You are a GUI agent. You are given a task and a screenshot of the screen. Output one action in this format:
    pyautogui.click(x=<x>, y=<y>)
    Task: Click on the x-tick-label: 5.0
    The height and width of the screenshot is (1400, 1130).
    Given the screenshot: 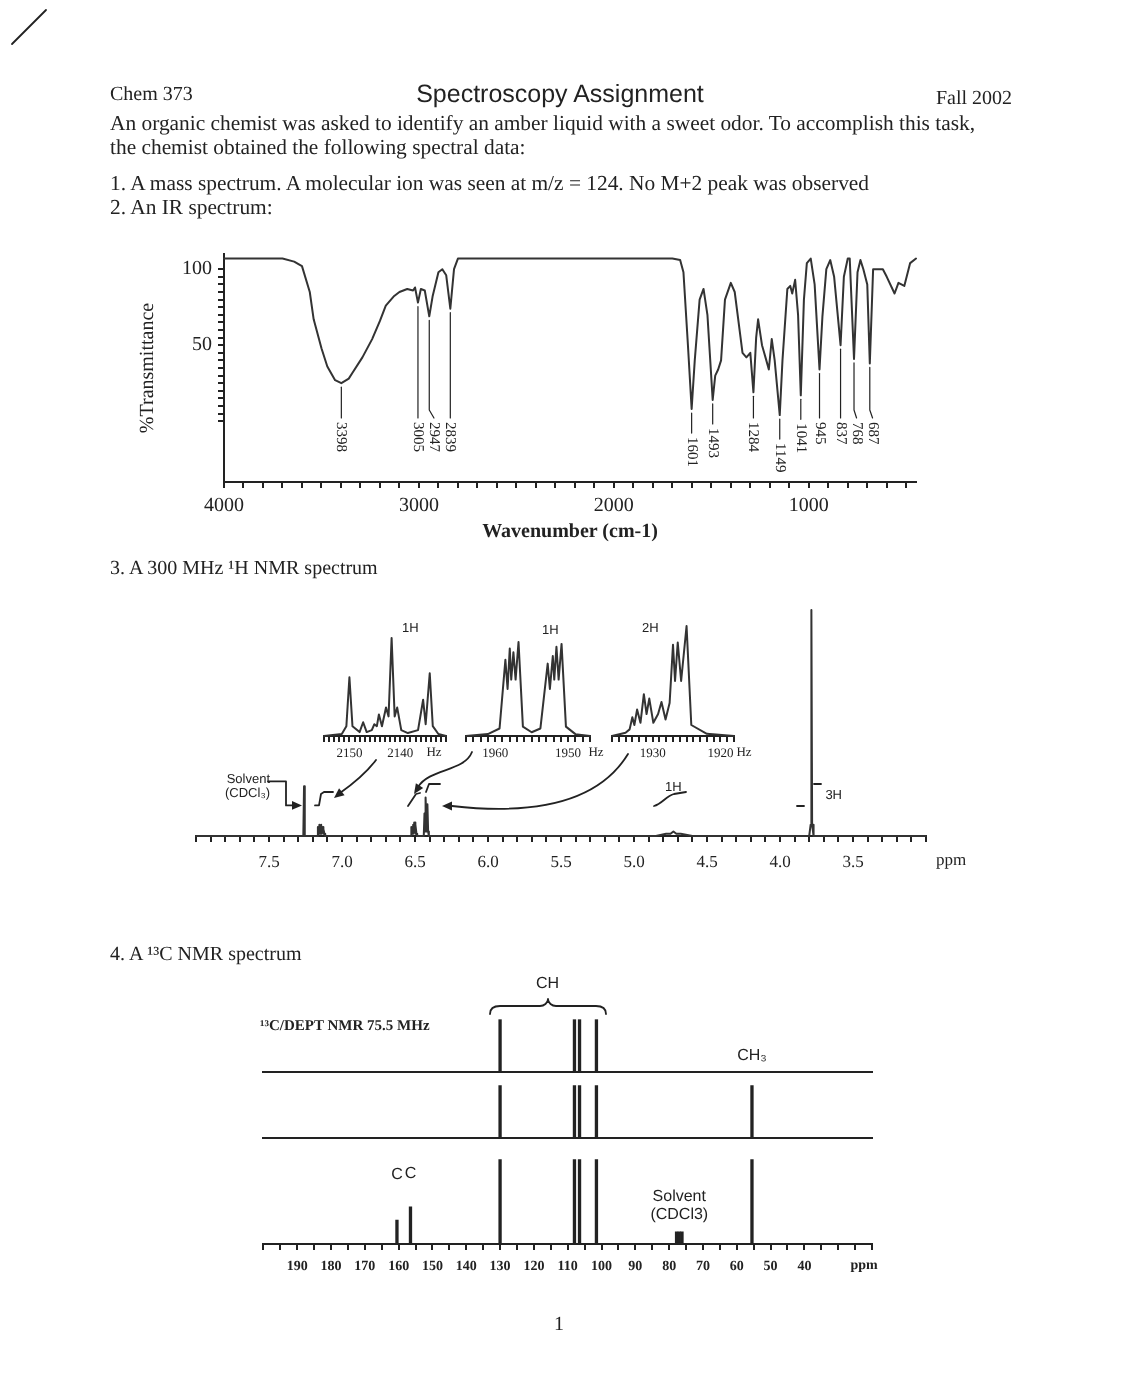 What is the action you would take?
    pyautogui.click(x=634, y=860)
    